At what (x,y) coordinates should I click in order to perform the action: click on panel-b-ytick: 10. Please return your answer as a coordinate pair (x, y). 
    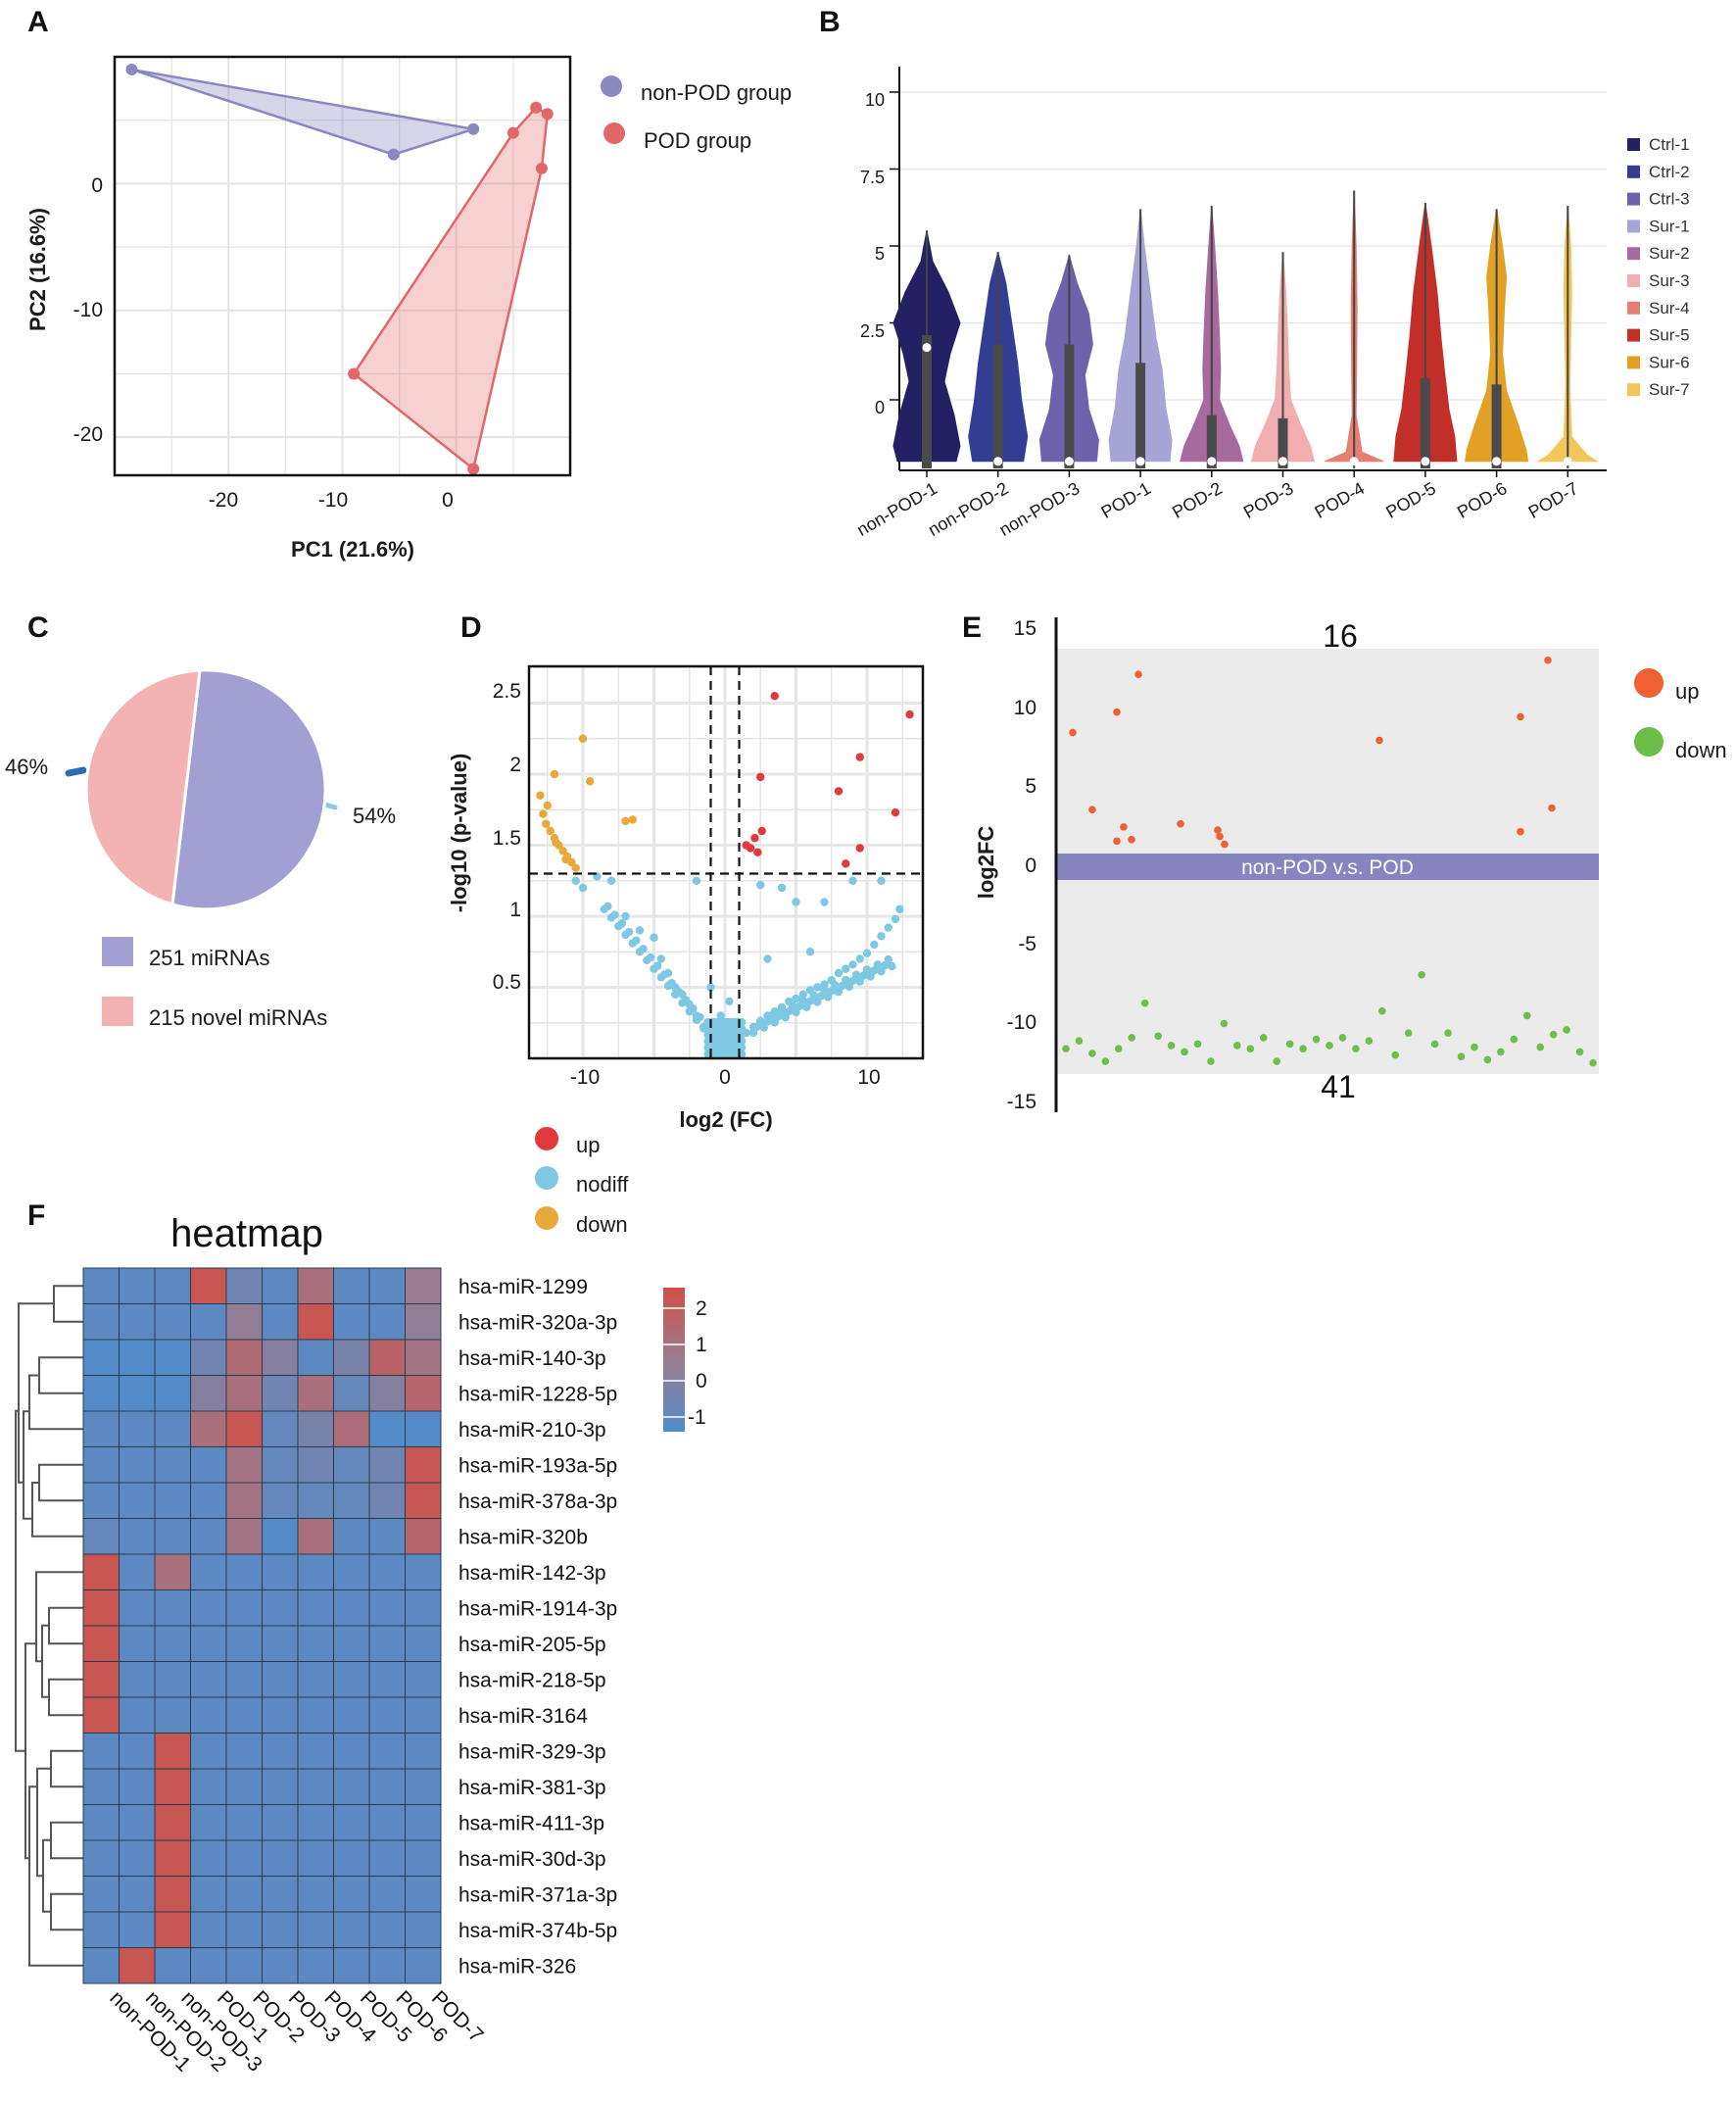
    Looking at the image, I should click on (875, 100).